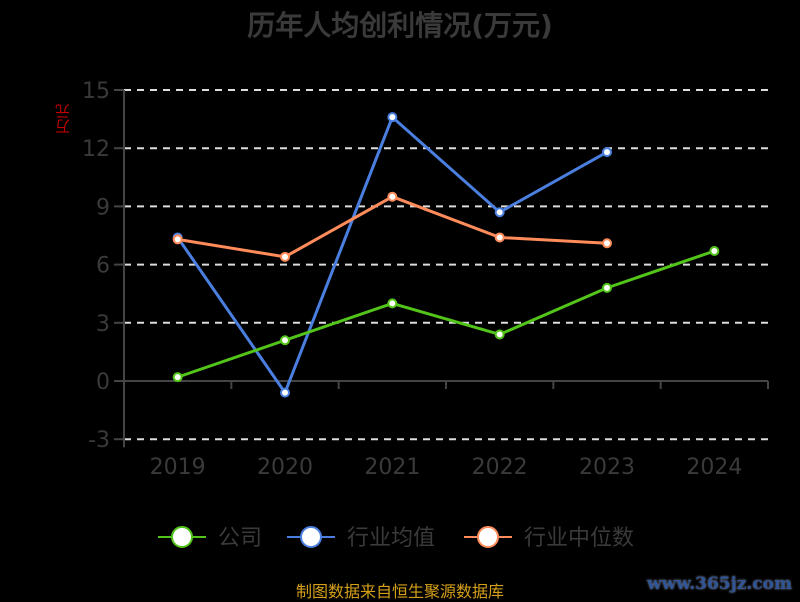 The image size is (800, 602). What do you see at coordinates (719, 584) in the screenshot?
I see `watermark: www.365jz.com` at bounding box center [719, 584].